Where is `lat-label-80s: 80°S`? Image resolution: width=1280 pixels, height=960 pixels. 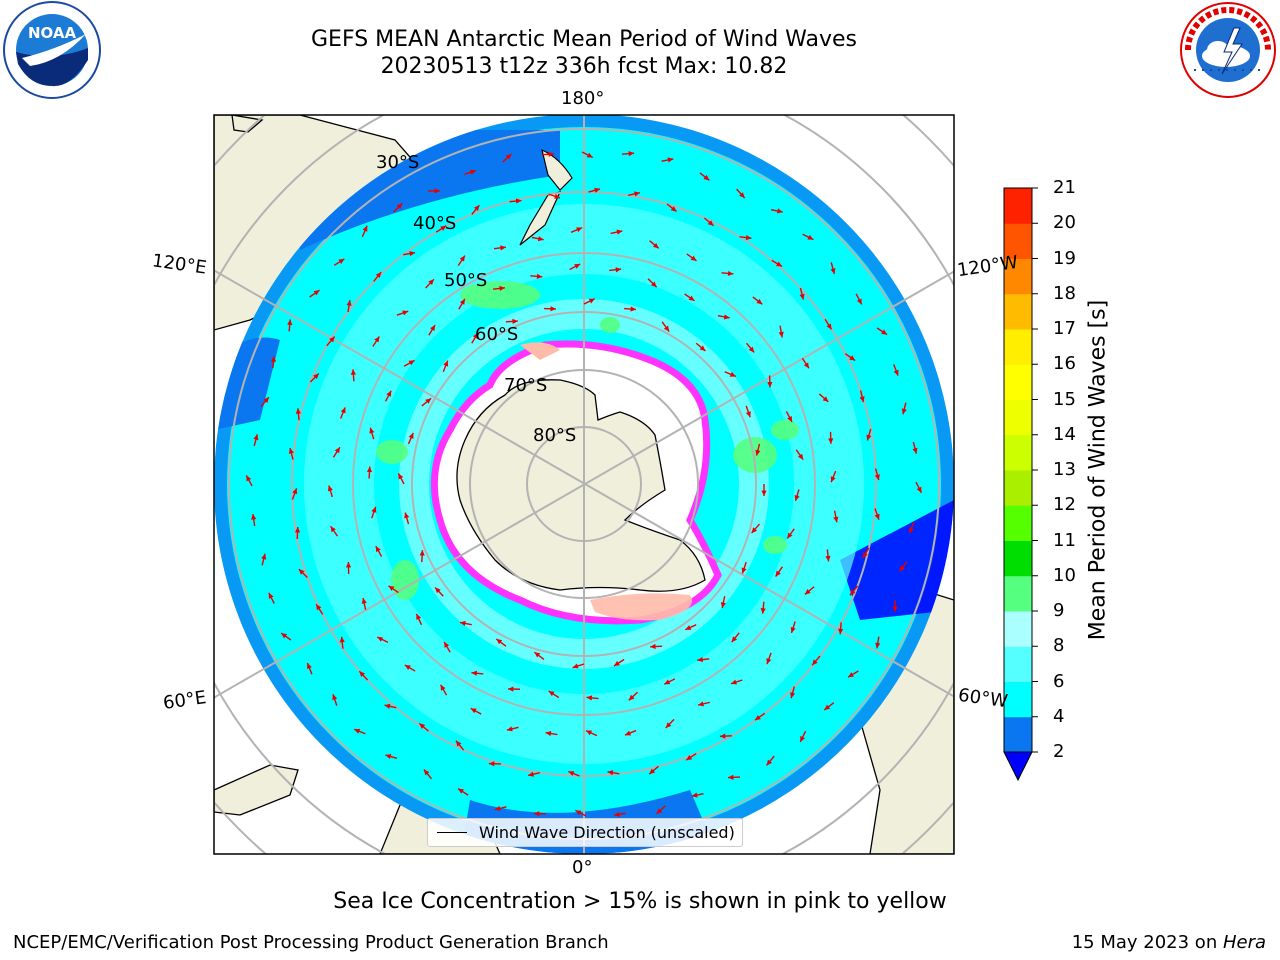 lat-label-80s: 80°S is located at coordinates (555, 435).